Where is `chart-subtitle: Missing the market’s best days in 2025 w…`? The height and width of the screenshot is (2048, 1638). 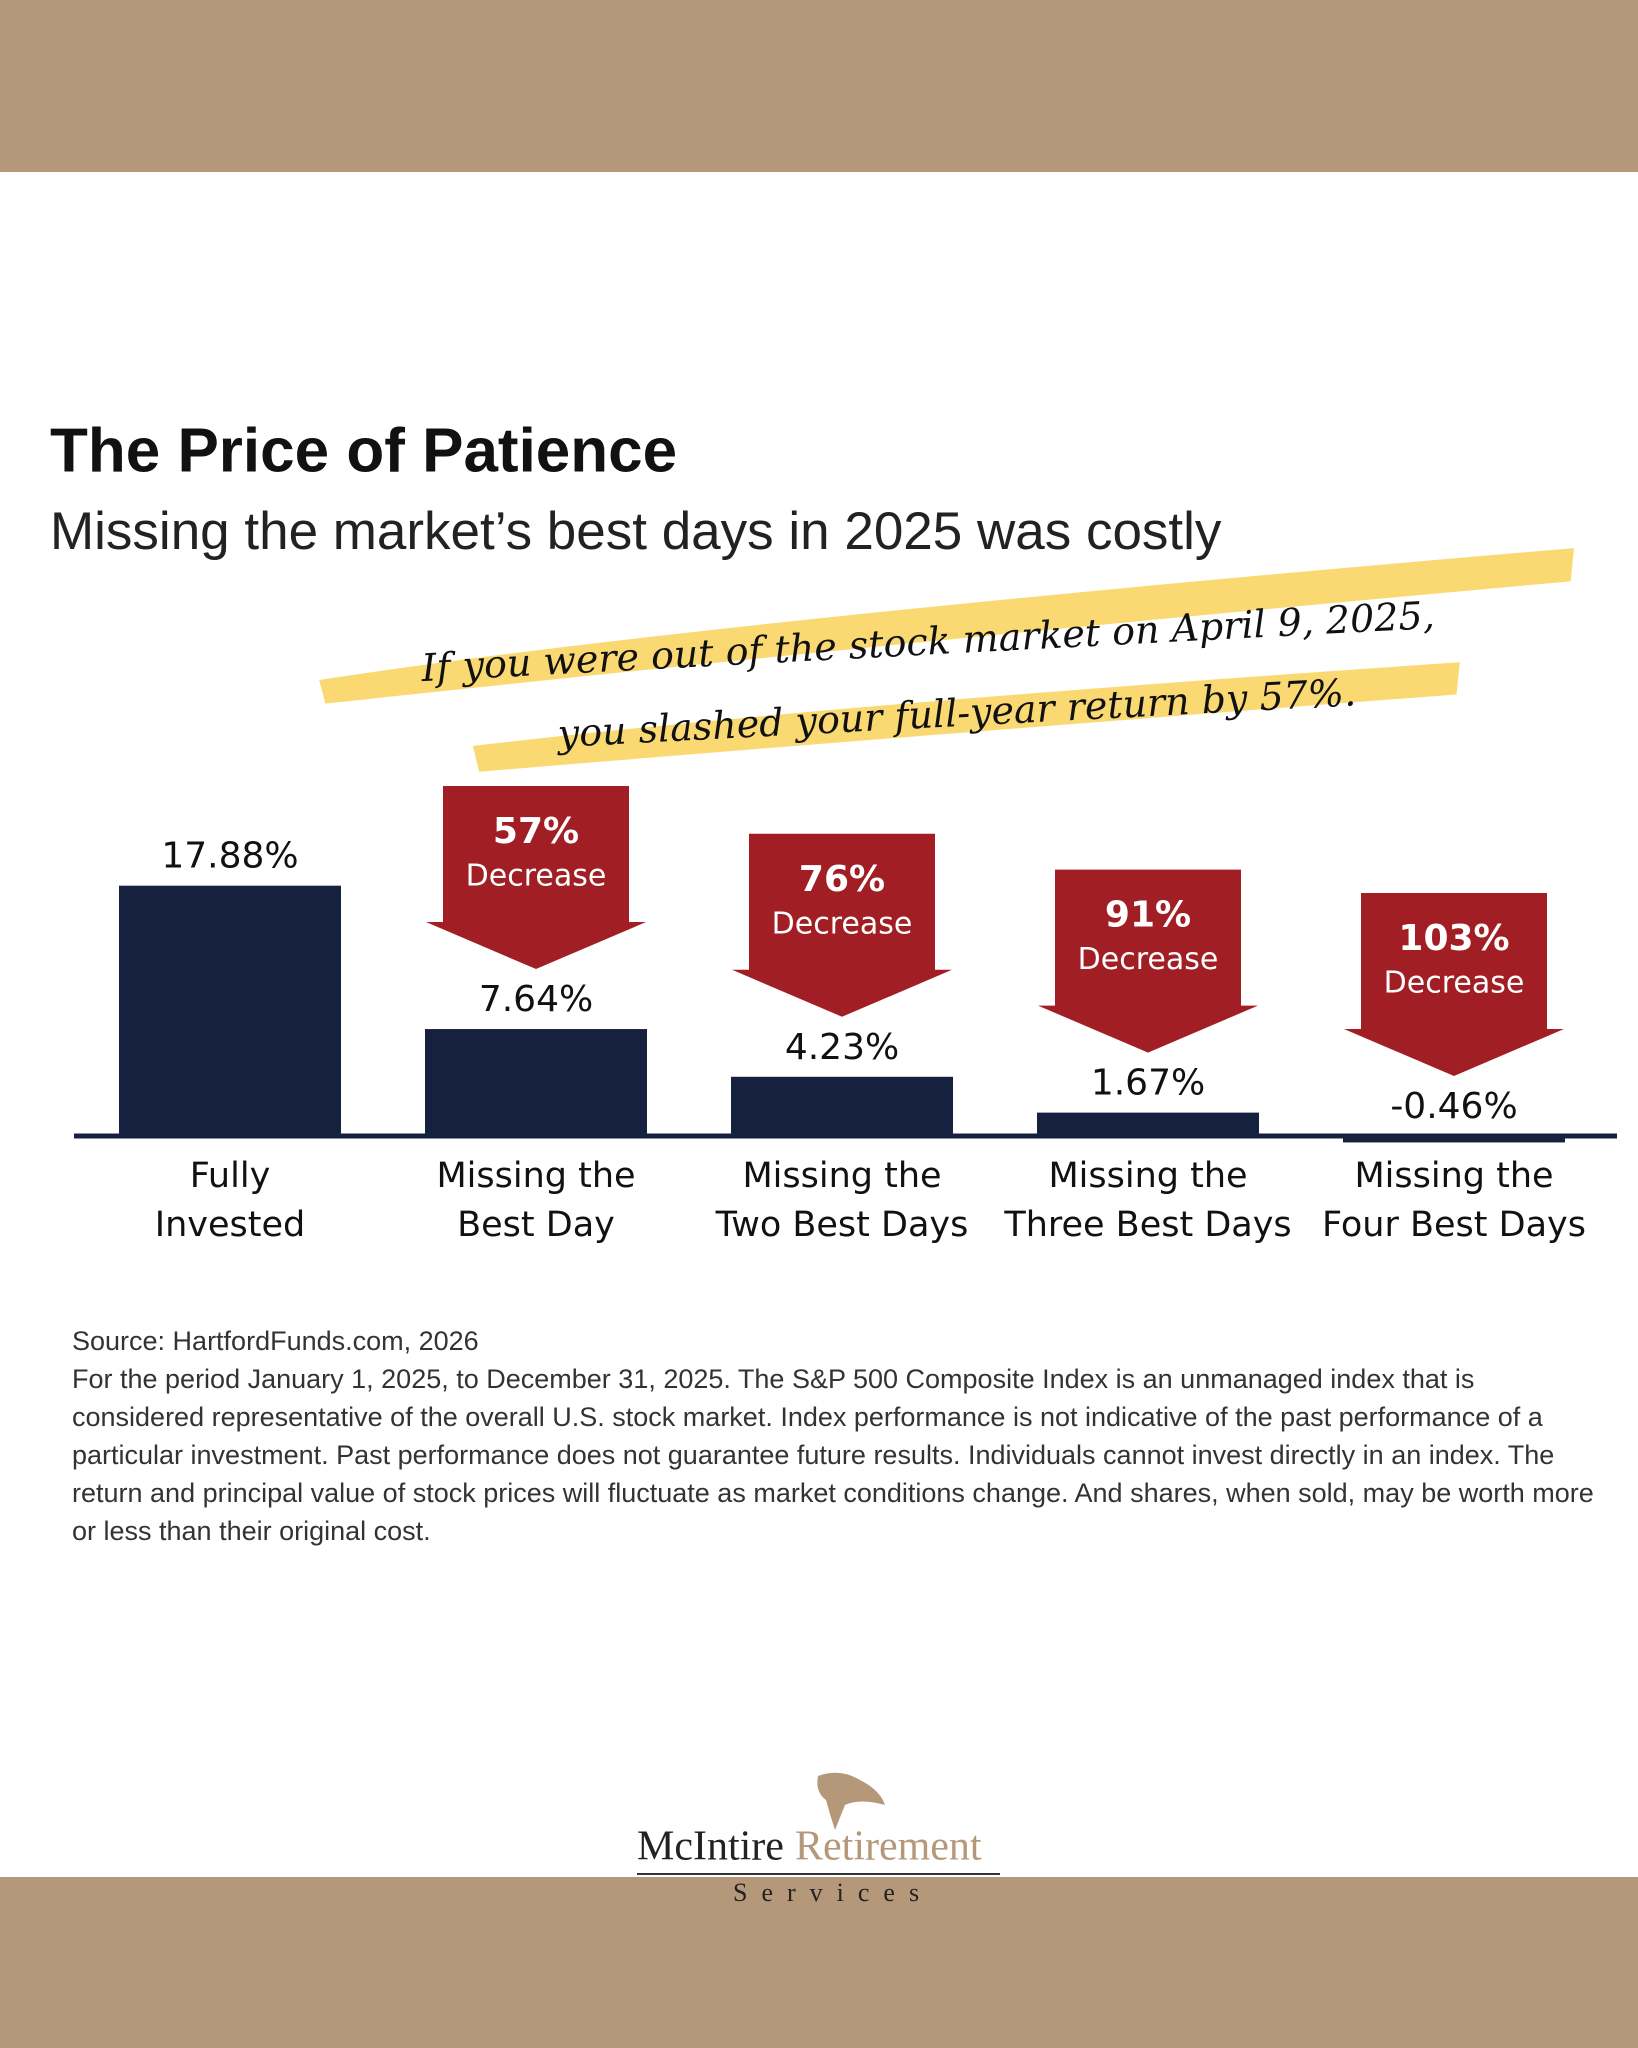
chart-subtitle: Missing the market’s best days in 2025 w… is located at coordinates (636, 531).